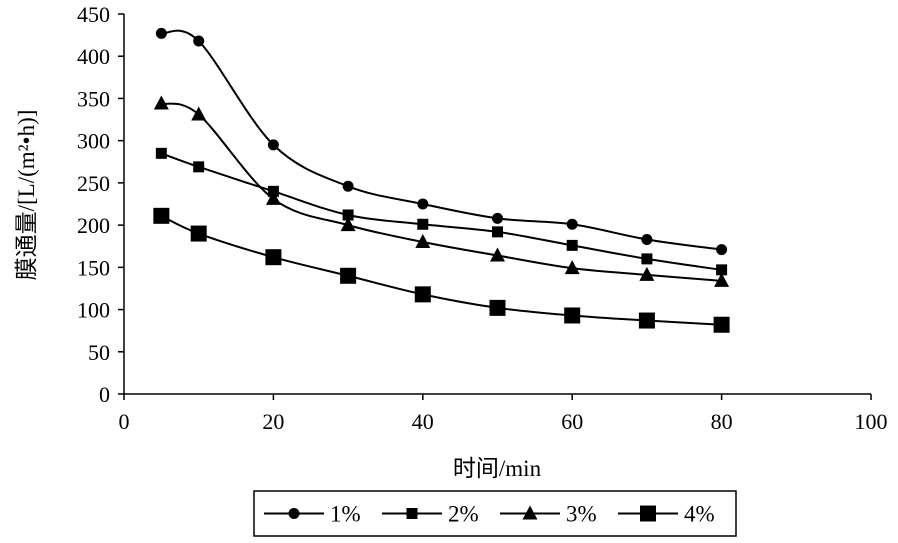 This screenshot has height=543, width=898. Describe the element at coordinates (666, 514) in the screenshot. I see `legend-item: 4%` at that location.